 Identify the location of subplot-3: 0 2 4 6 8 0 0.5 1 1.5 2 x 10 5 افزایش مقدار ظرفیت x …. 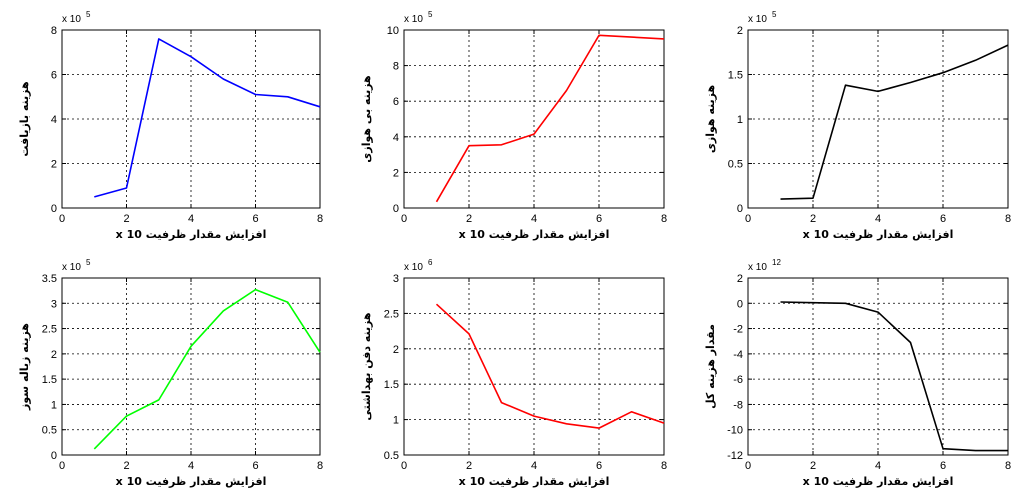
(857, 125).